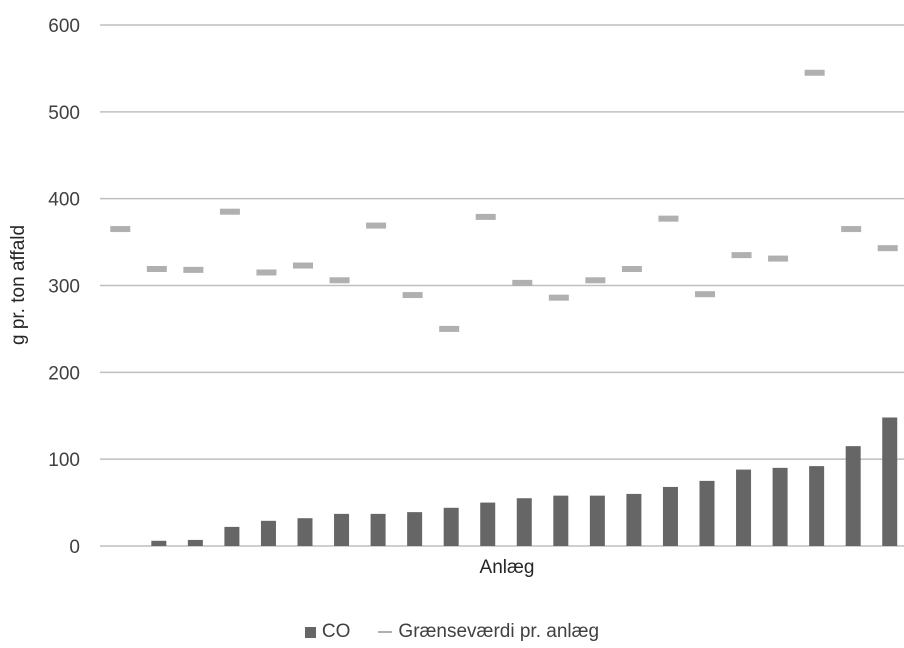 This screenshot has height=648, width=904. I want to click on y-tick-label: 0, so click(74, 547).